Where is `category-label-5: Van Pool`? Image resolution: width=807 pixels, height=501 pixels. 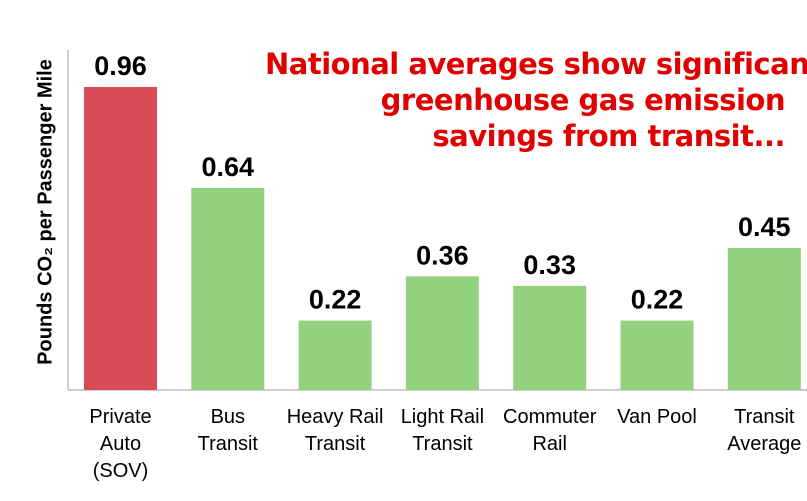
category-label-5: Van Pool is located at coordinates (657, 417).